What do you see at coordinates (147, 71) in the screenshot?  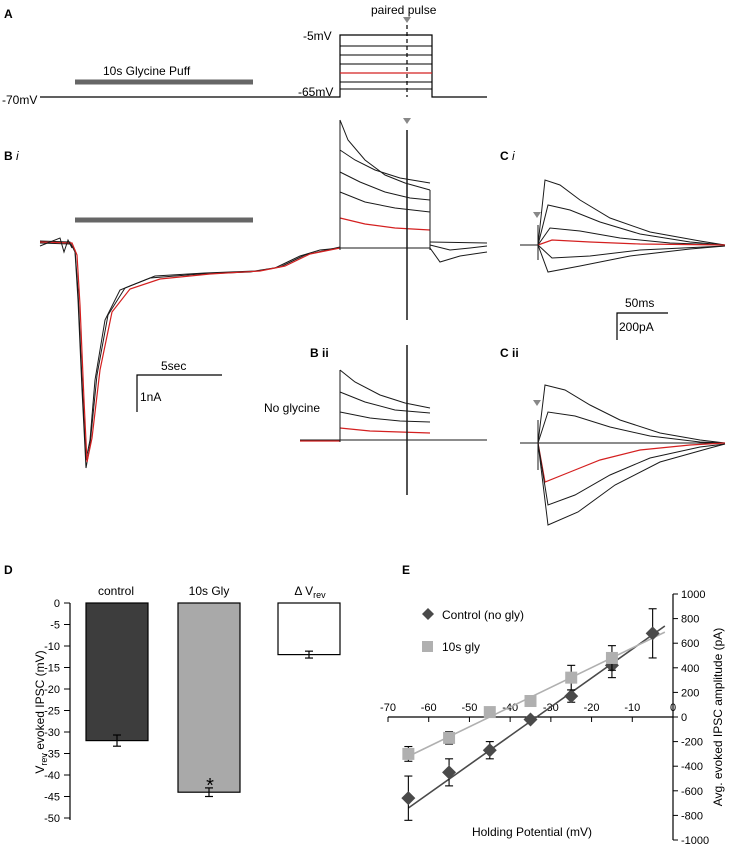 I see `glycine-puff-label: 10s Glycine Puff` at bounding box center [147, 71].